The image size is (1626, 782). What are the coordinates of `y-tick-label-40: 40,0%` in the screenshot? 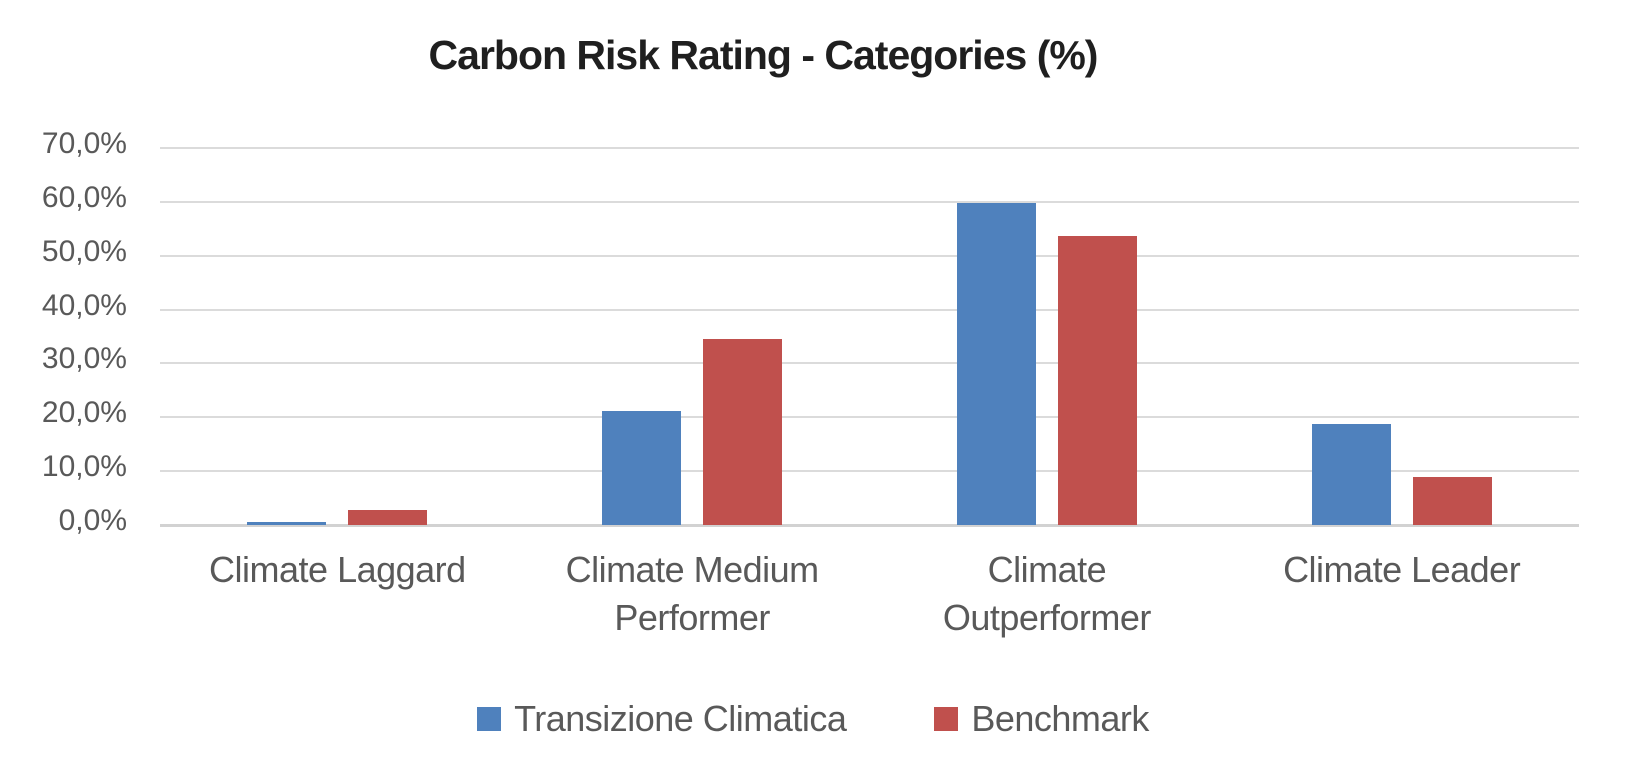 It's located at (84, 305).